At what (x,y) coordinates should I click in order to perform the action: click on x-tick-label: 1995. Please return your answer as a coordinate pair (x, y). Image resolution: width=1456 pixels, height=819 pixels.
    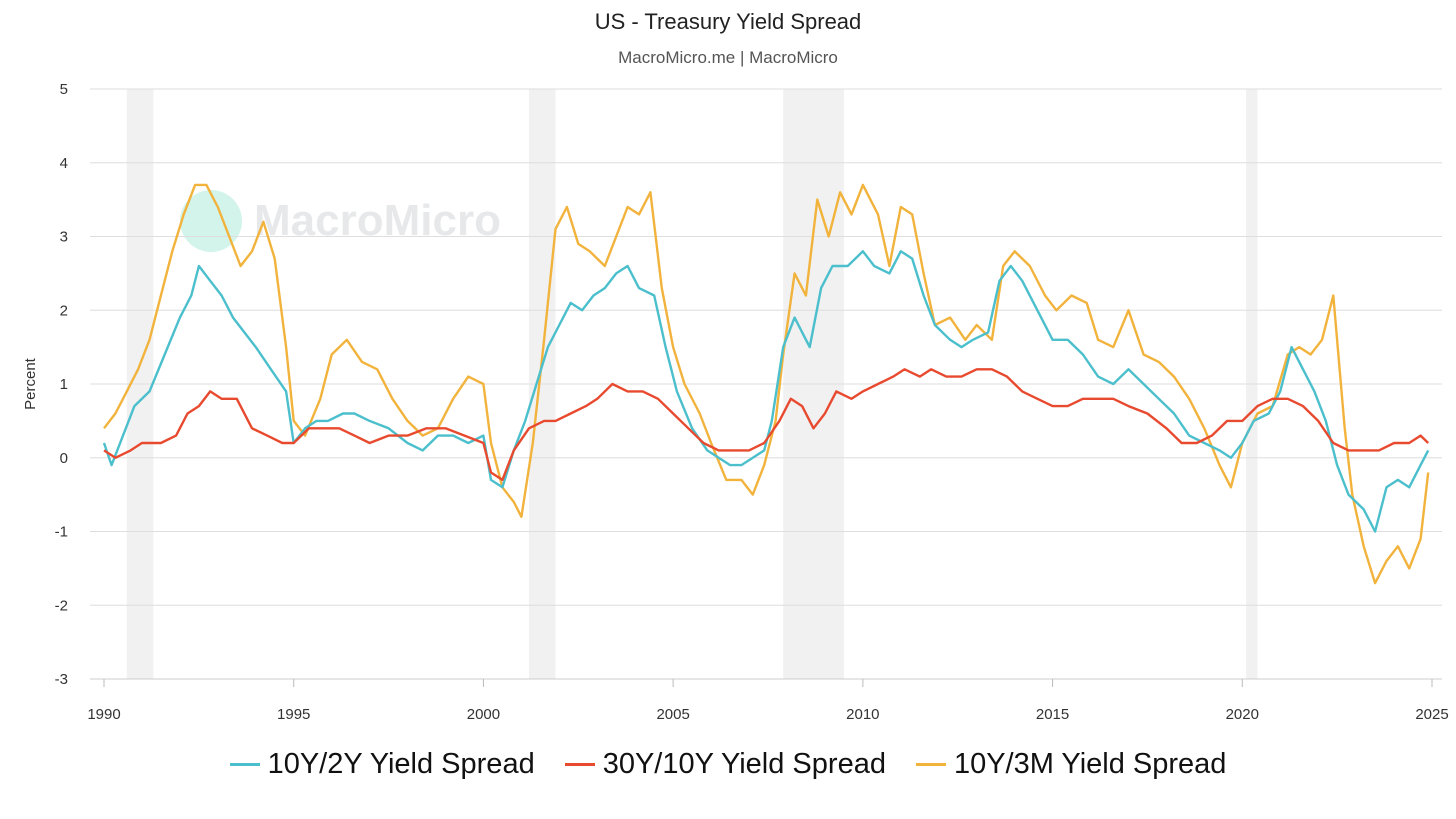
    Looking at the image, I should click on (293, 714).